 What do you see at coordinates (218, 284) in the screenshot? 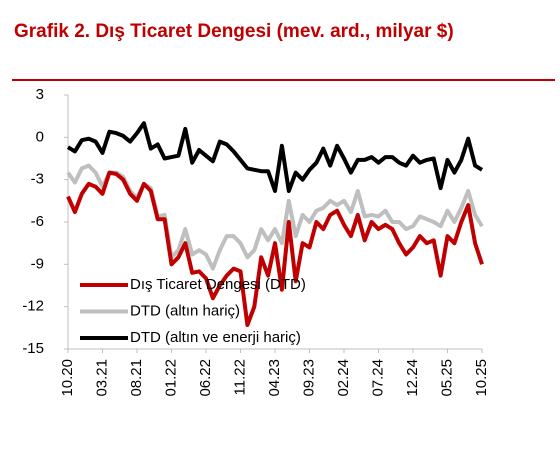
I see `legend-label: Dış Ticaret Dengesi (DTD)` at bounding box center [218, 284].